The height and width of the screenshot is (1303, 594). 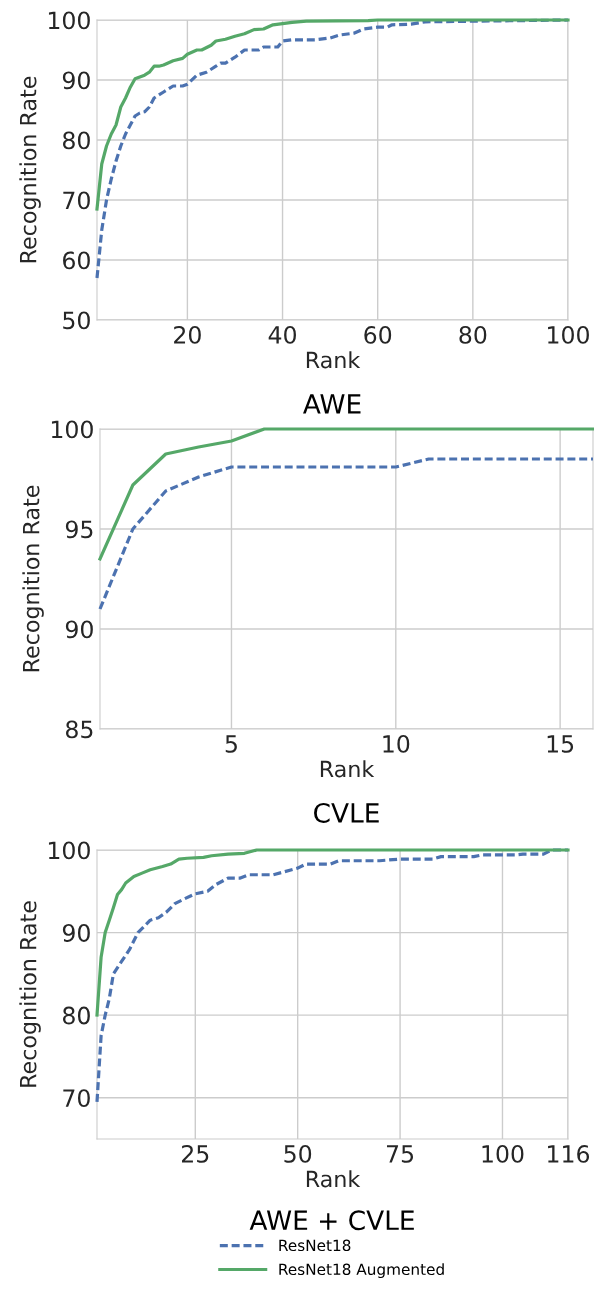 What do you see at coordinates (346, 534) in the screenshot?
I see `line-series` at bounding box center [346, 534].